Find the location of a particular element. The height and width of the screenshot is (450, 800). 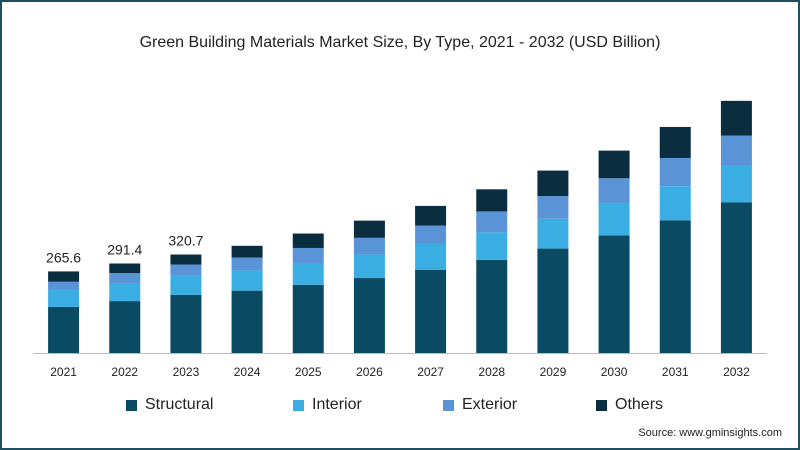

bar-interior-2025 is located at coordinates (308, 274).